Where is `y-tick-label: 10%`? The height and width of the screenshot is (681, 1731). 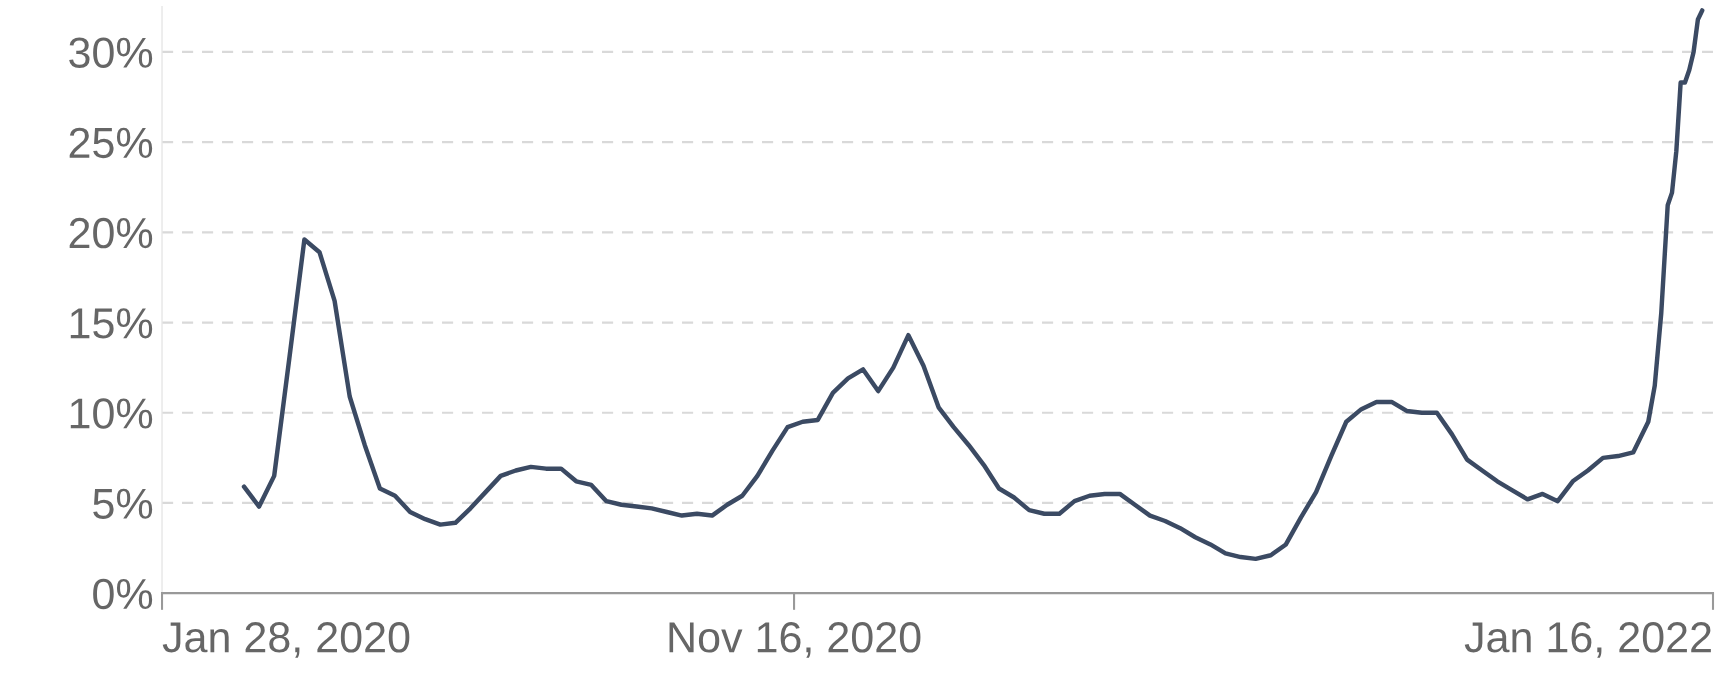
y-tick-label: 10% is located at coordinates (111, 413).